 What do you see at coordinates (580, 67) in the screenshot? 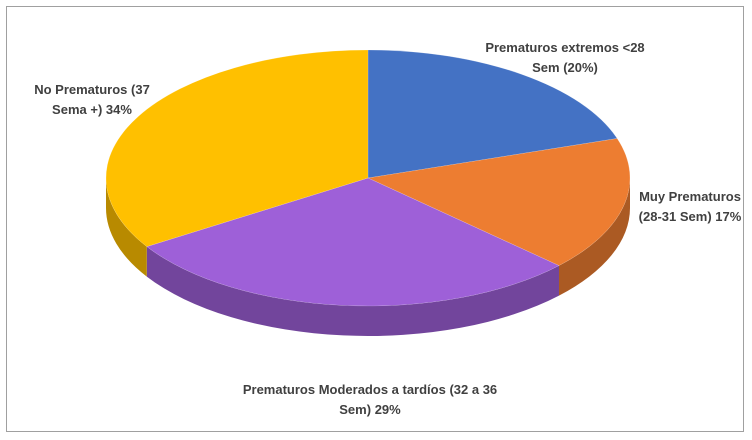
I see `value-label: (20%)` at bounding box center [580, 67].